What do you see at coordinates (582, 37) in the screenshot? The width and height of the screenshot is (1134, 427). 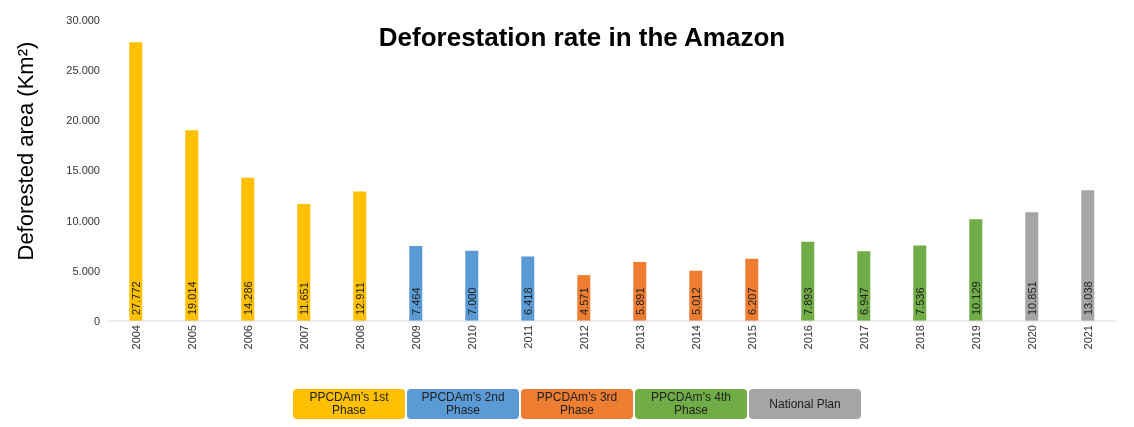 I see `chart-title: Deforestation rate in the Amazon` at bounding box center [582, 37].